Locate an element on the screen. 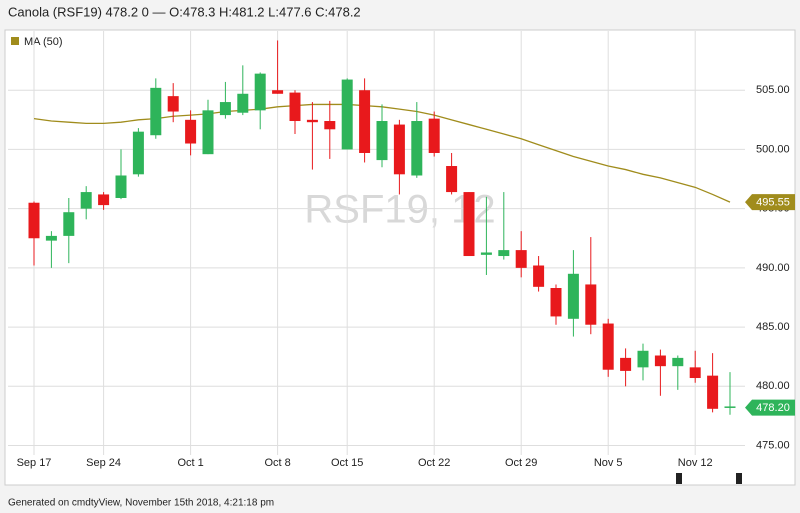  scroll-handles is located at coordinates (709, 478).